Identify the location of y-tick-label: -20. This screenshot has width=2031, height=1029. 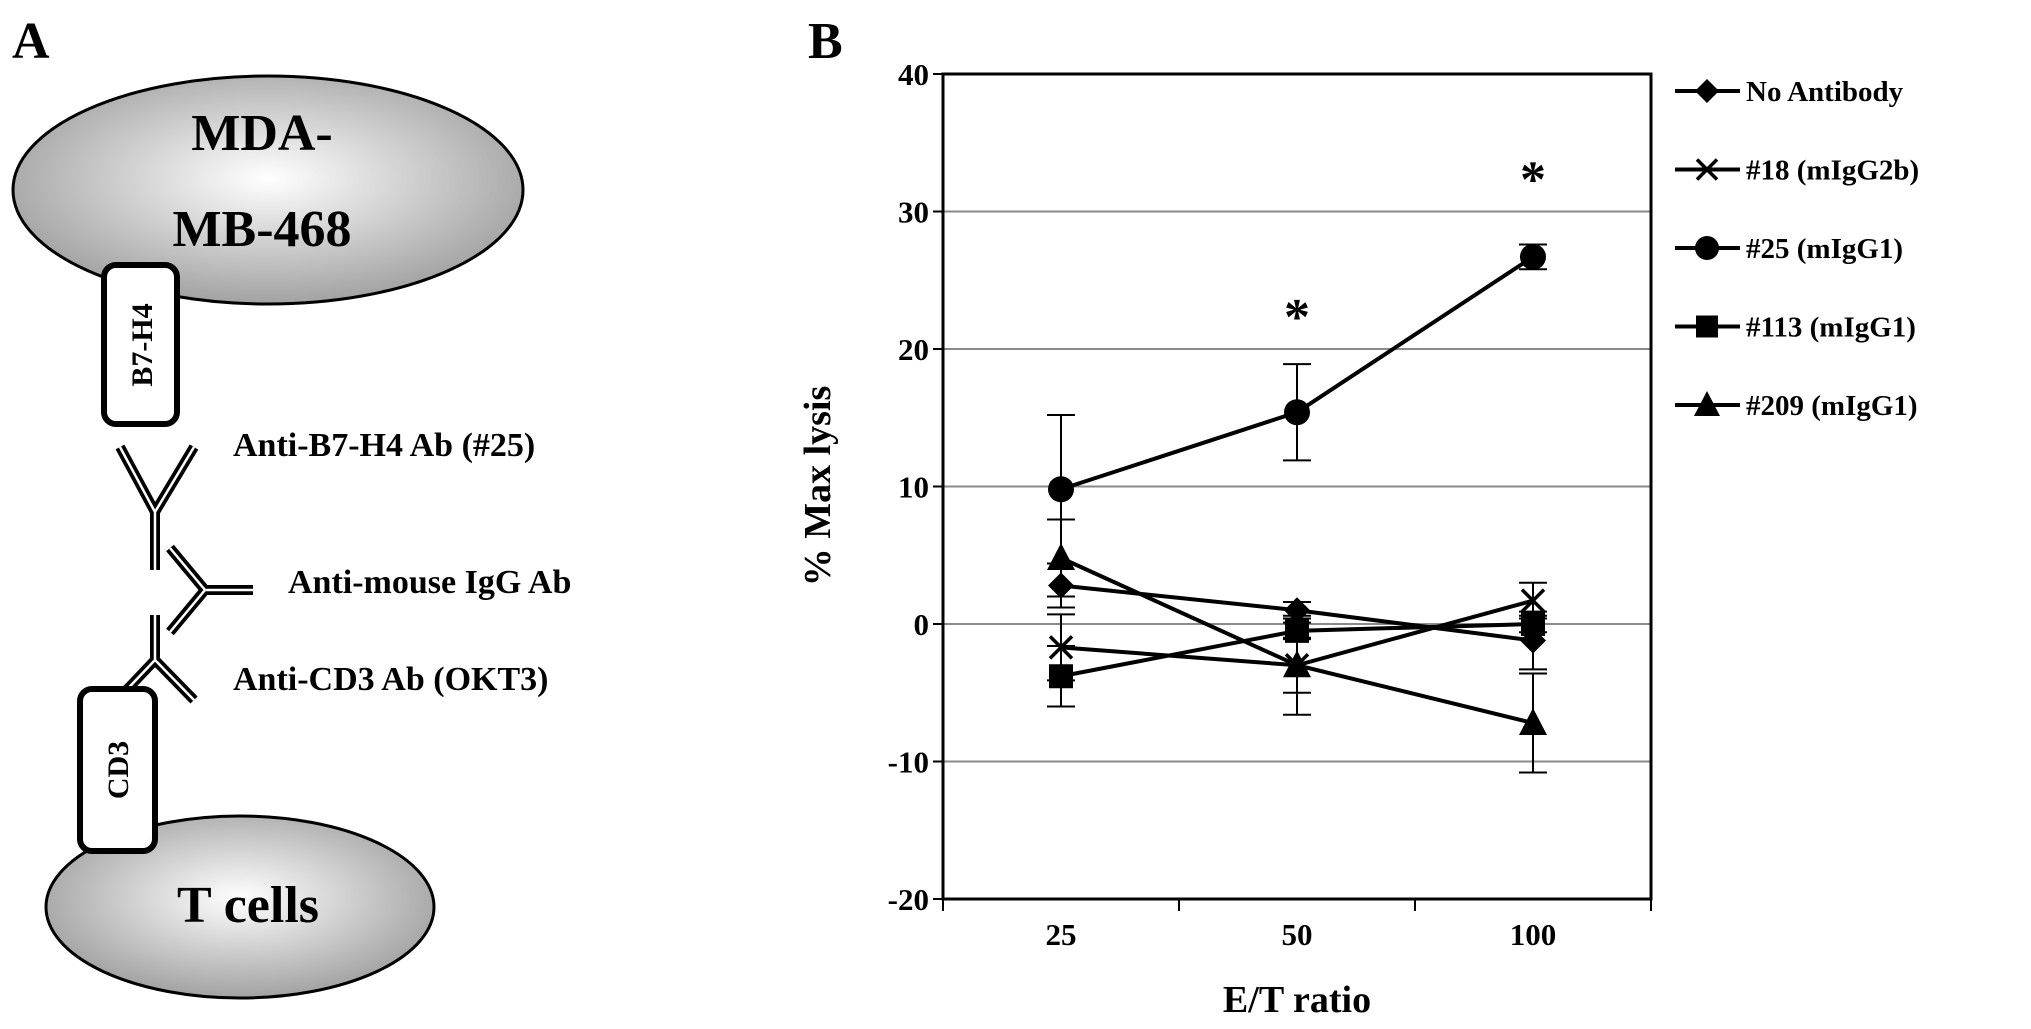
(908, 899).